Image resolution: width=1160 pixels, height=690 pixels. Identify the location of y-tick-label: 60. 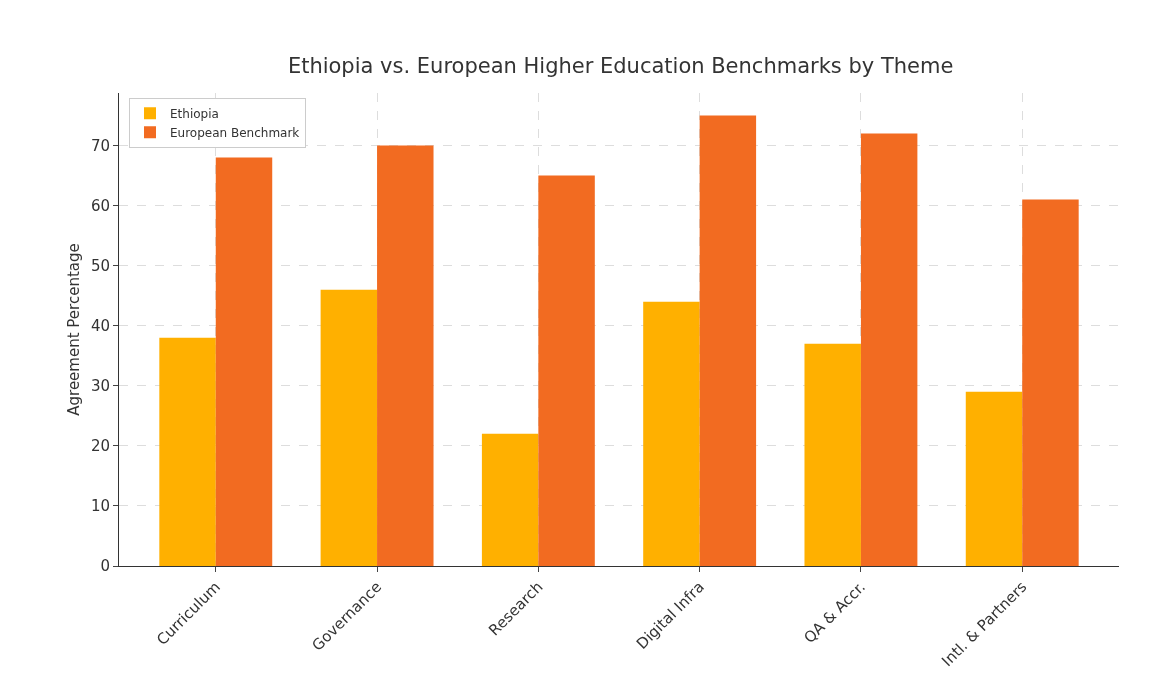
(100, 205).